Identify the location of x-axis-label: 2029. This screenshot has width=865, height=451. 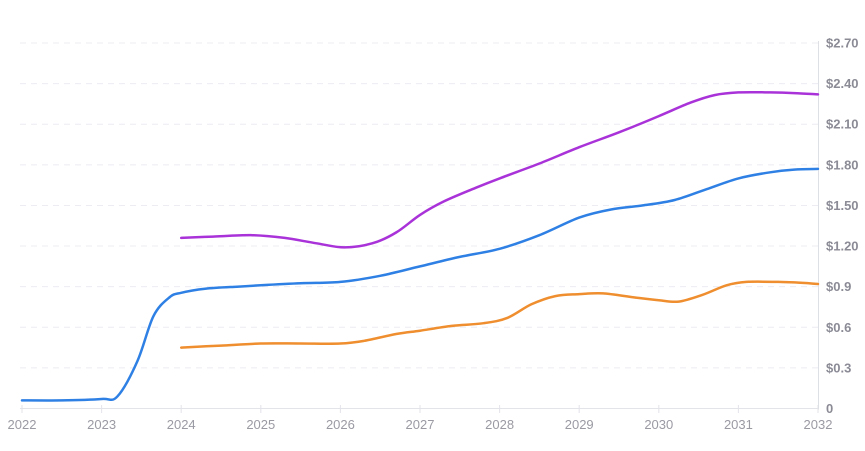
(579, 424).